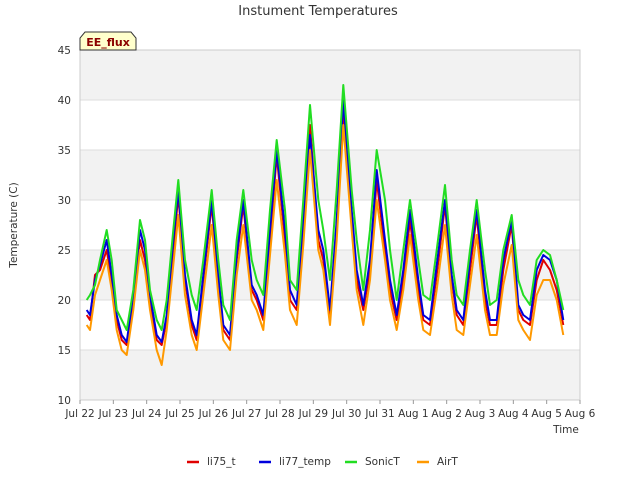 The width and height of the screenshot is (640, 480). What do you see at coordinates (179, 414) in the screenshot?
I see `x-tick-label: Jul 25` at bounding box center [179, 414].